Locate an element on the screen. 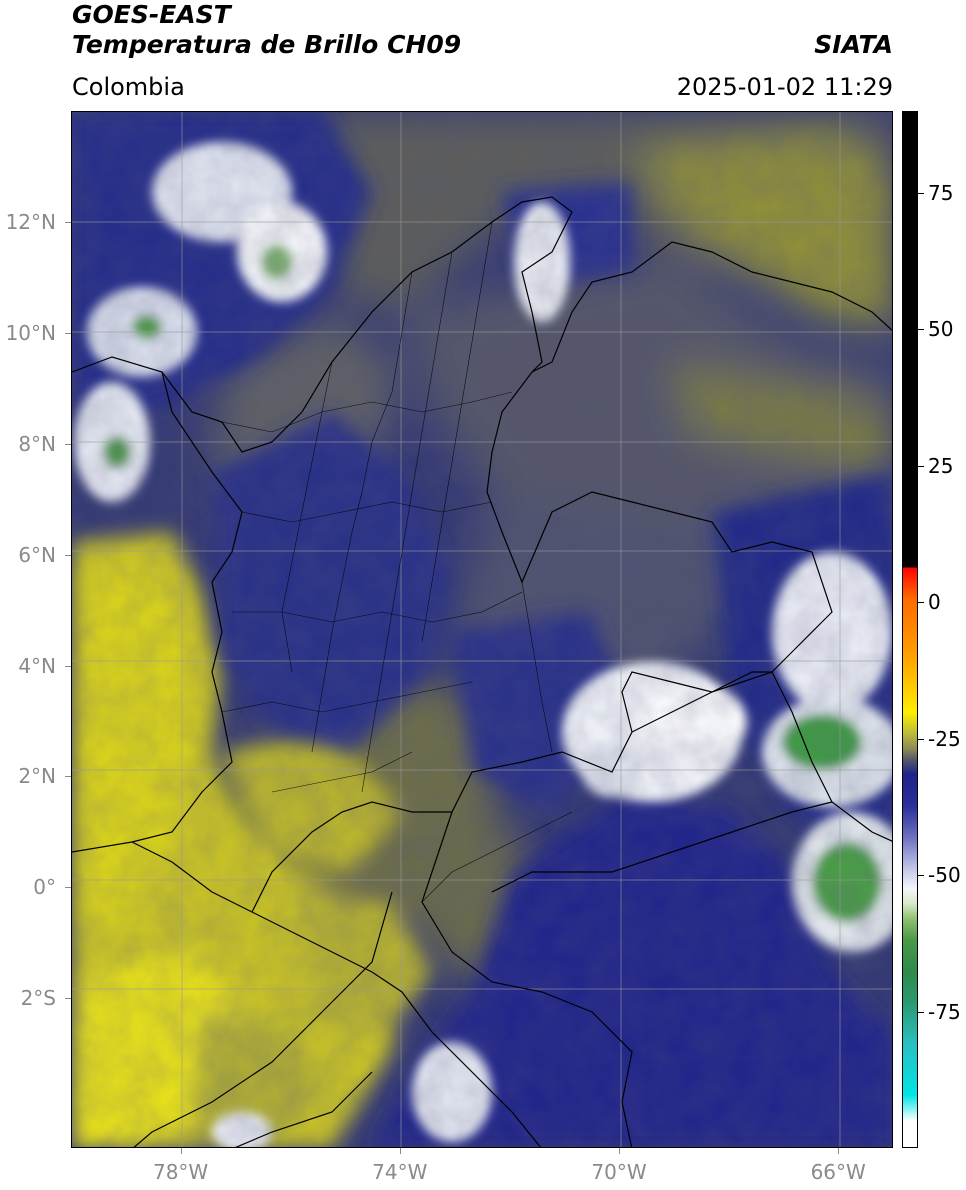  colorbar-tick-label: -75 is located at coordinates (944, 1011).